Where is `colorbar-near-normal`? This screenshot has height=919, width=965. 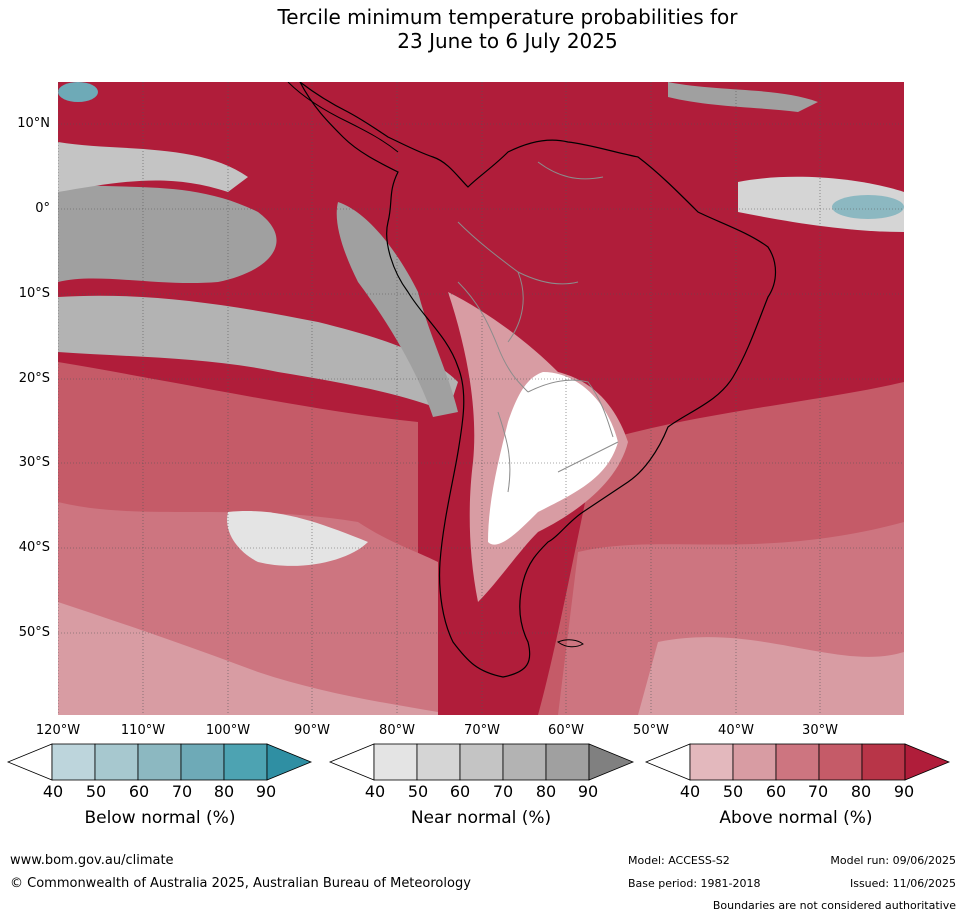
colorbar-near-normal is located at coordinates (481, 762).